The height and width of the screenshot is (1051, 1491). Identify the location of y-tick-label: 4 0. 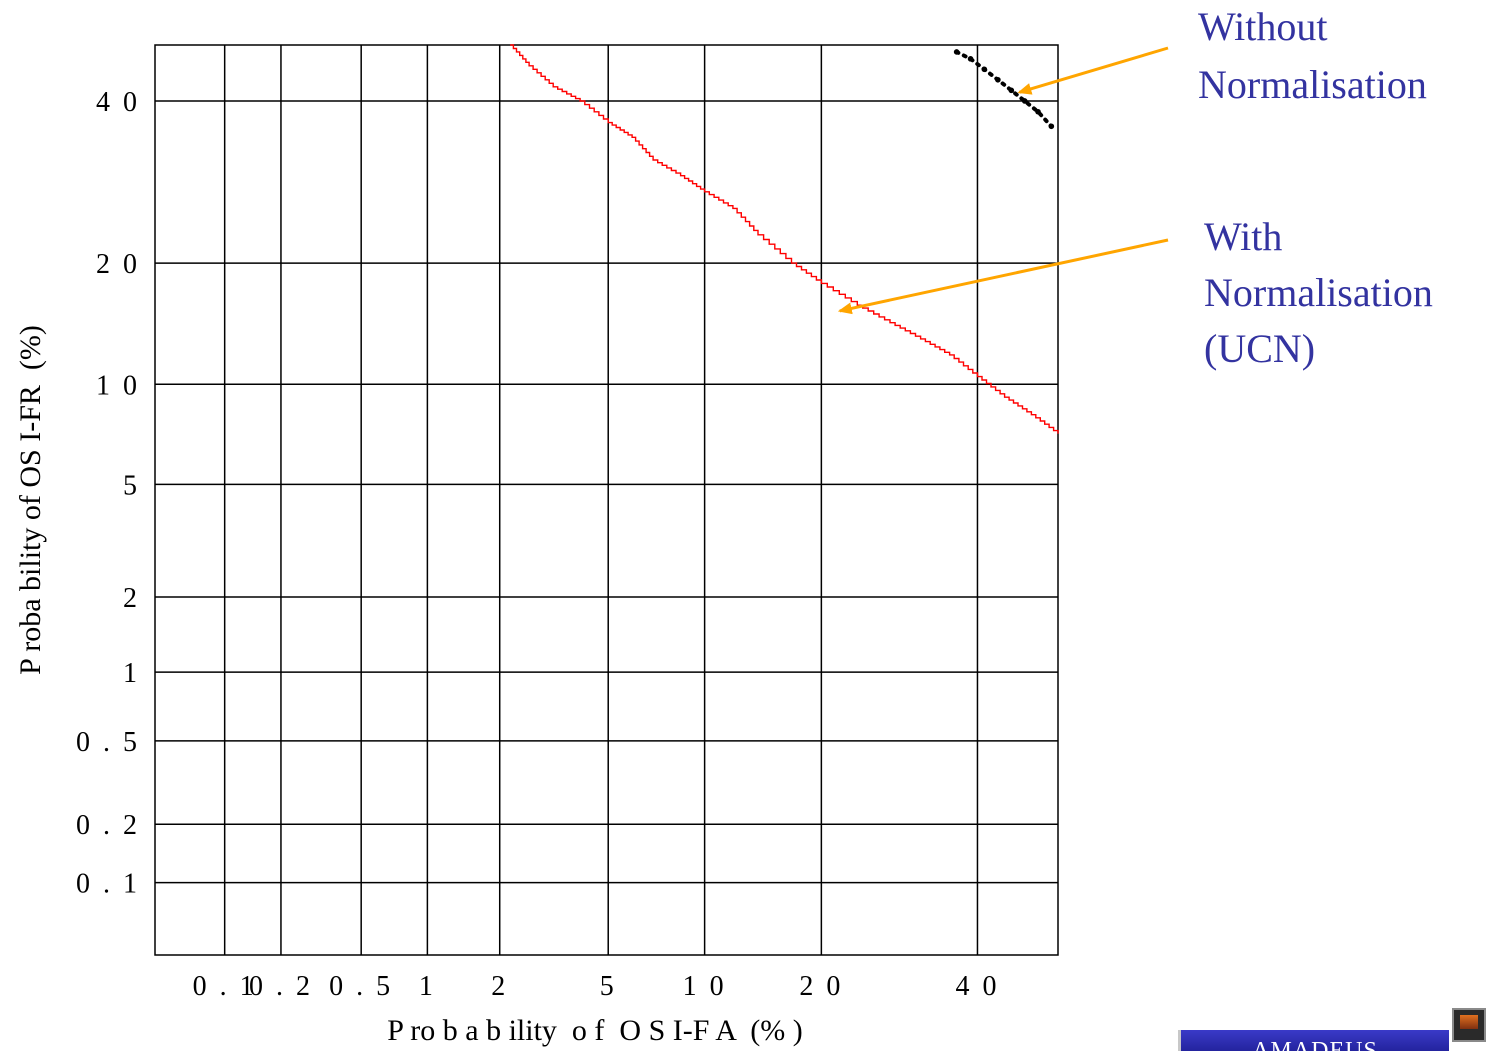
(118, 102).